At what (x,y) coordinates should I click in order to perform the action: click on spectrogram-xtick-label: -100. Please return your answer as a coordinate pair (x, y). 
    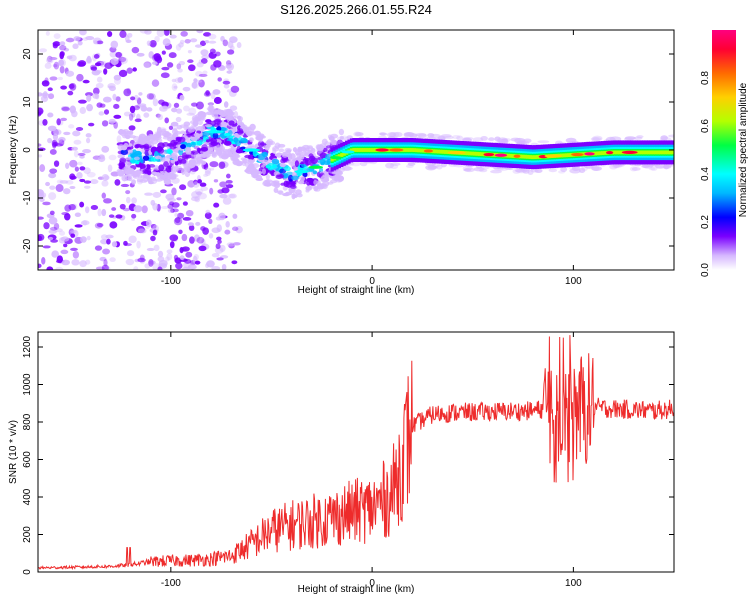
    Looking at the image, I should click on (171, 281).